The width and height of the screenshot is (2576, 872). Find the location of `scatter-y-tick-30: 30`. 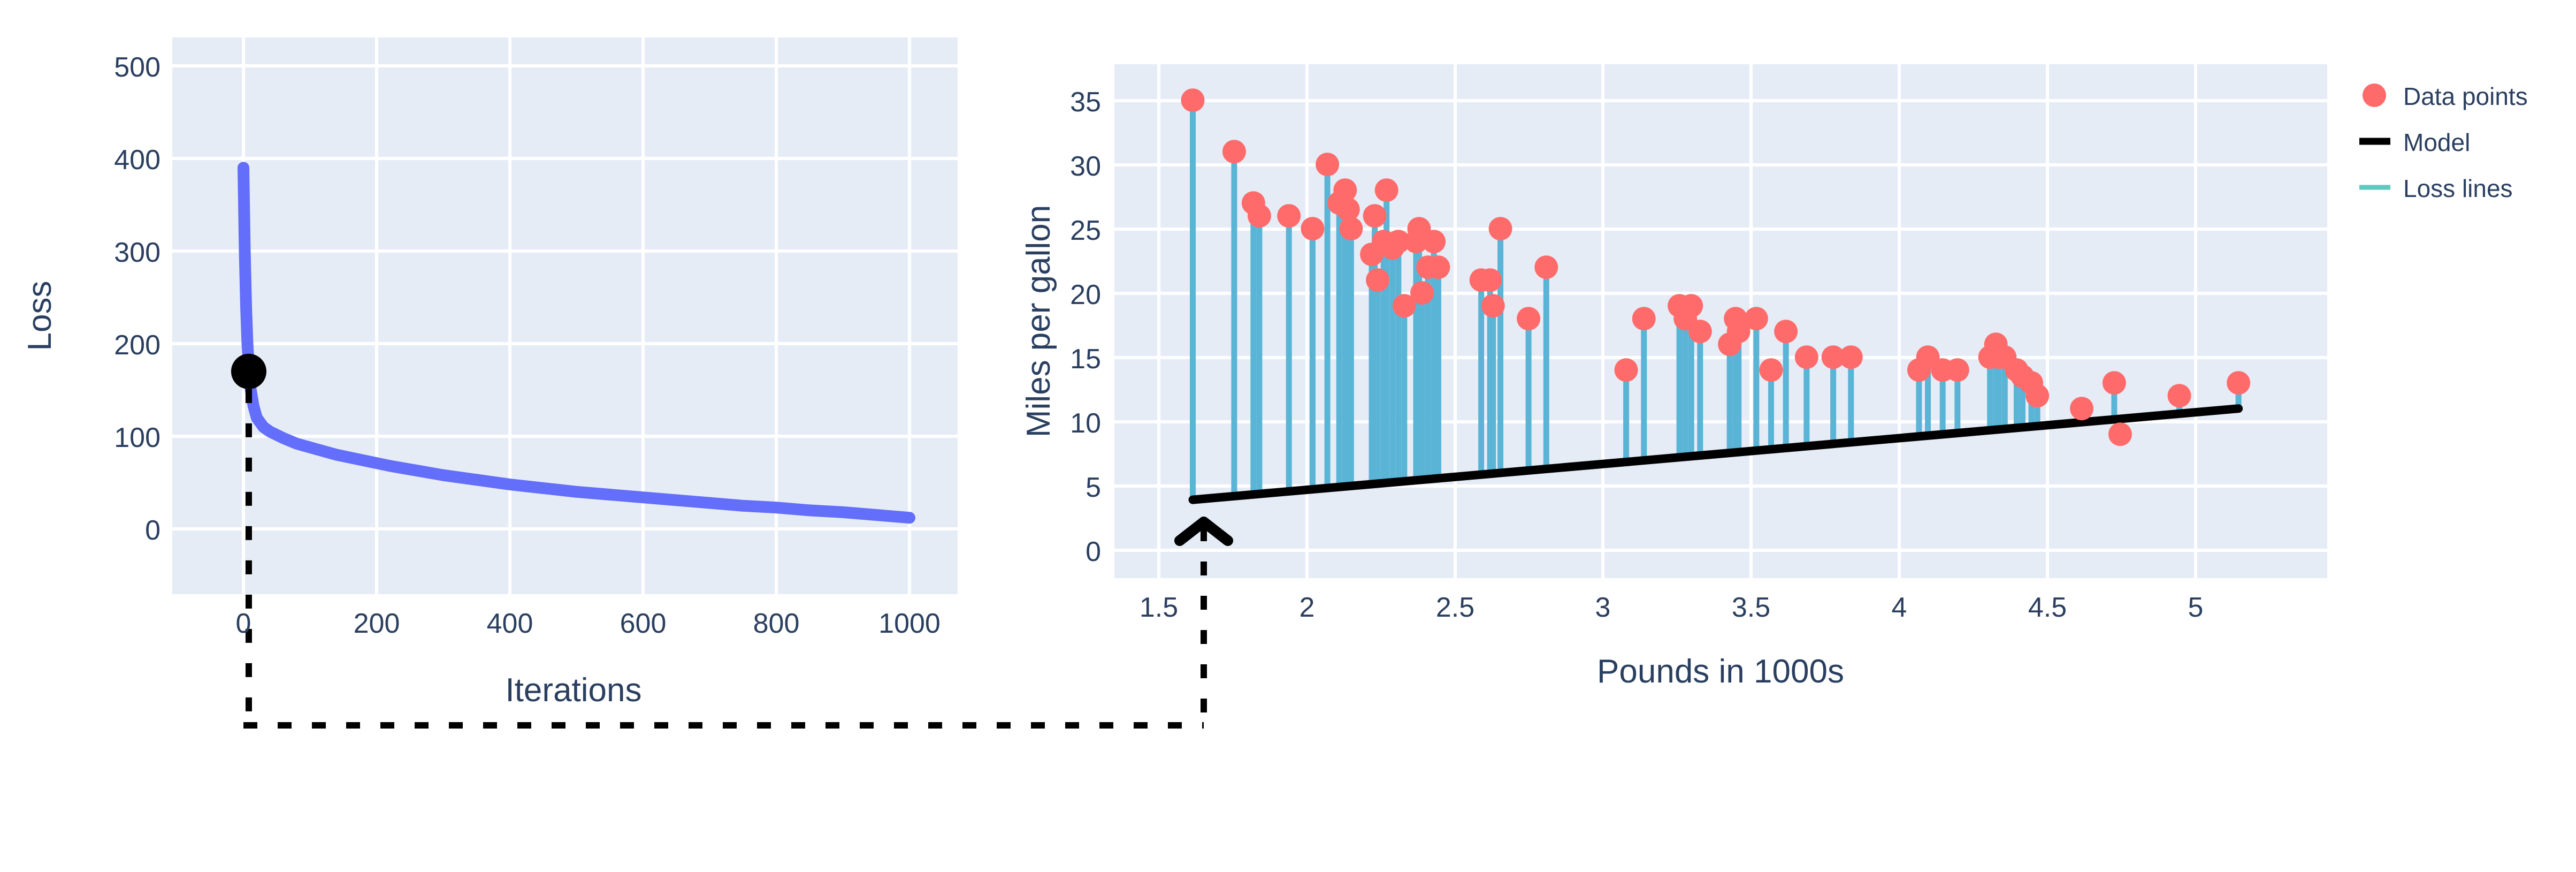

scatter-y-tick-30: 30 is located at coordinates (1085, 166).